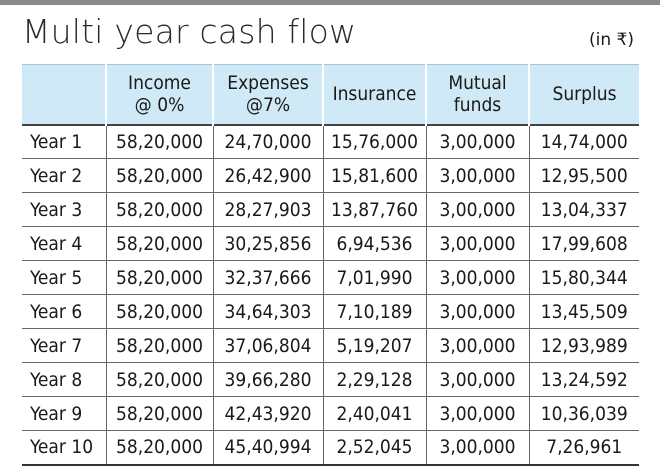 This screenshot has width=660, height=466. What do you see at coordinates (611, 40) in the screenshot?
I see `unit-note: (in ₹)` at bounding box center [611, 40].